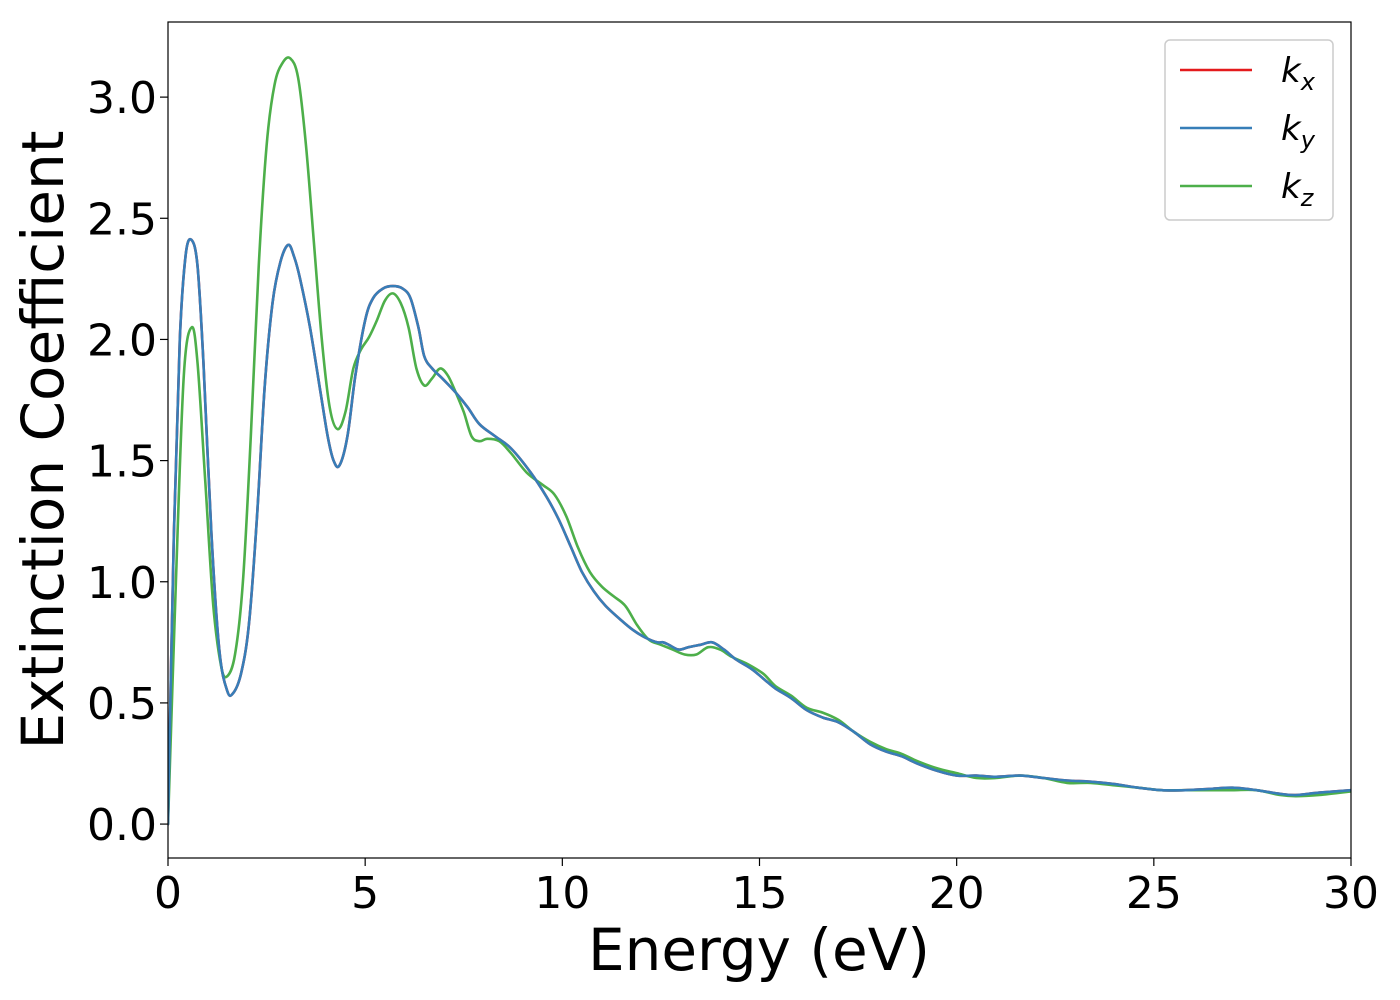 The width and height of the screenshot is (1400, 1000). Describe the element at coordinates (1298, 189) in the screenshot. I see `legend-label-z: kz` at that location.